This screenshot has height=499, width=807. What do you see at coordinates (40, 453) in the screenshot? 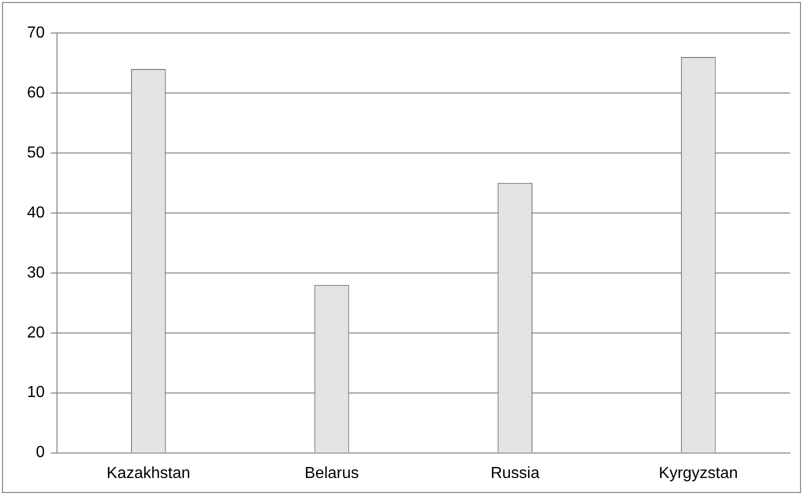
I see `y-tick-label: 0` at bounding box center [40, 453].